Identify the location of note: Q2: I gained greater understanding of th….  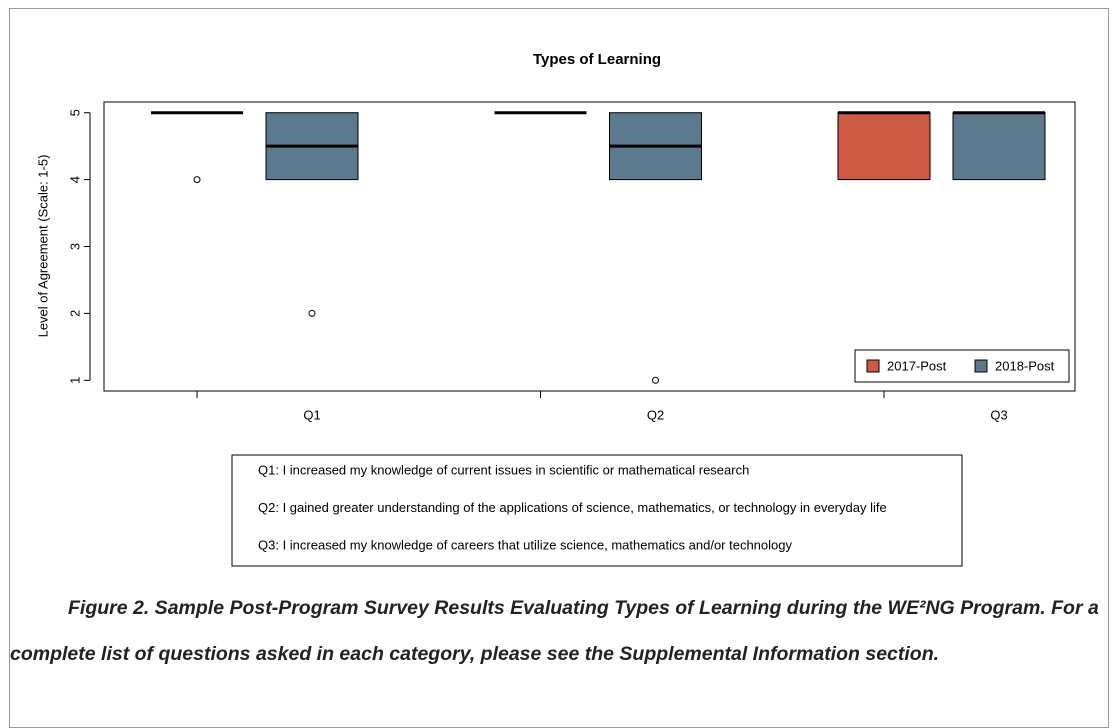
(572, 507).